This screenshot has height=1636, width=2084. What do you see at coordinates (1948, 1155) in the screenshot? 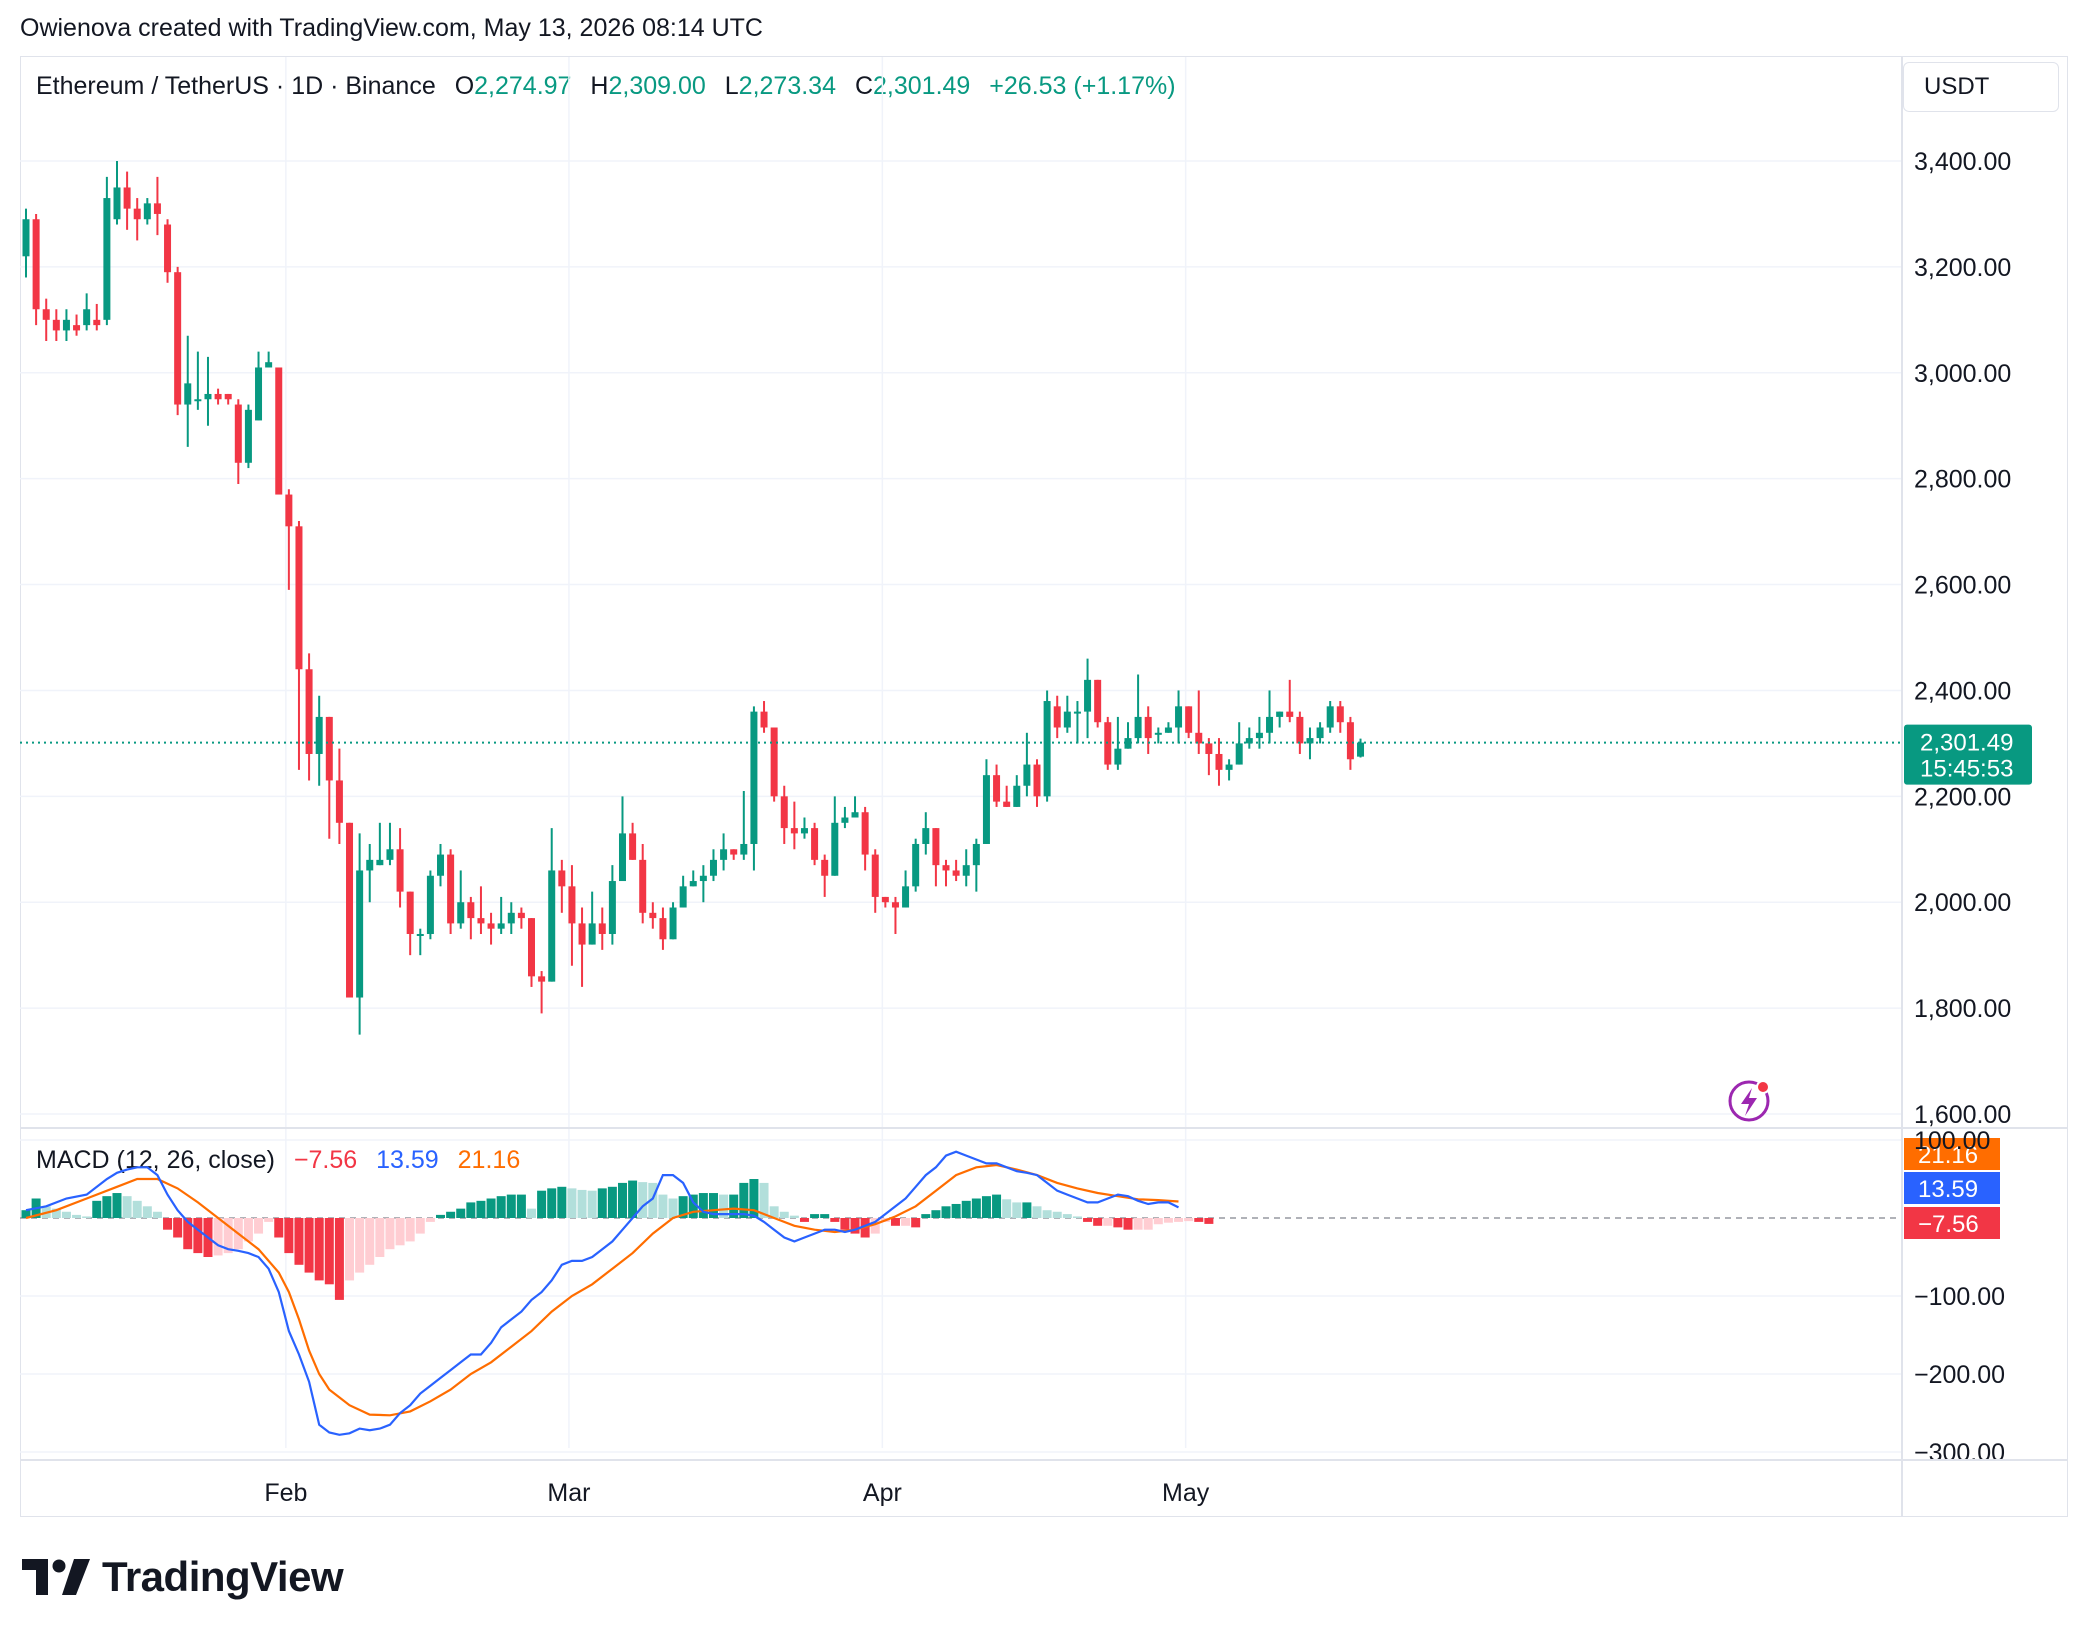
I see `macd-signal-badge: 21.16` at bounding box center [1948, 1155].